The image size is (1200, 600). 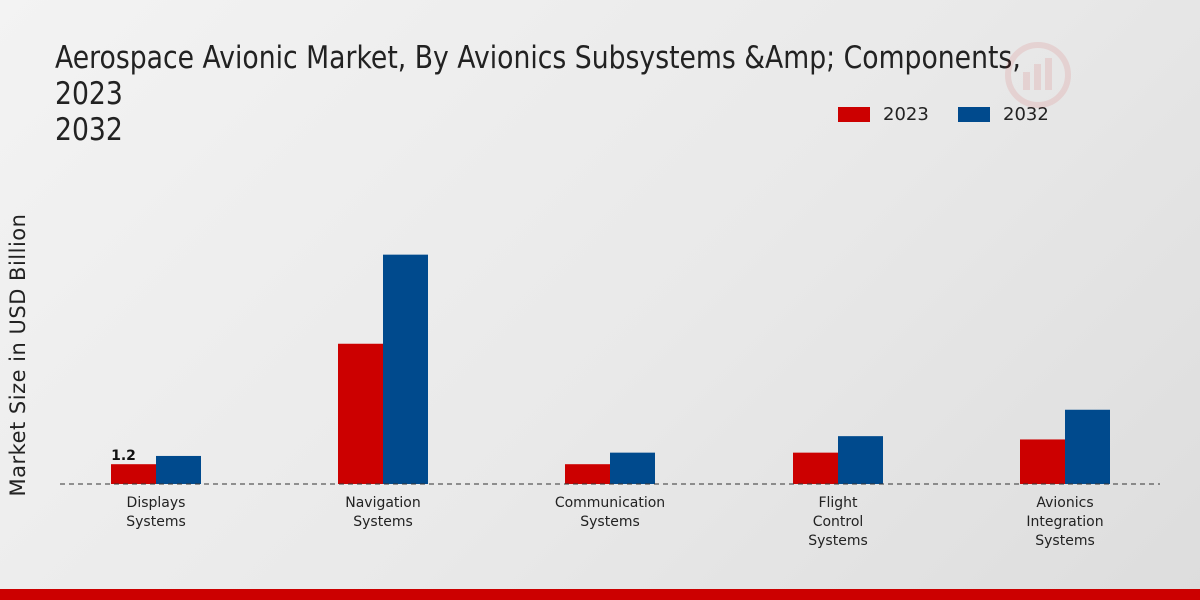 What do you see at coordinates (838, 522) in the screenshot?
I see `x-tick-label-3: Flight Control Systems` at bounding box center [838, 522].